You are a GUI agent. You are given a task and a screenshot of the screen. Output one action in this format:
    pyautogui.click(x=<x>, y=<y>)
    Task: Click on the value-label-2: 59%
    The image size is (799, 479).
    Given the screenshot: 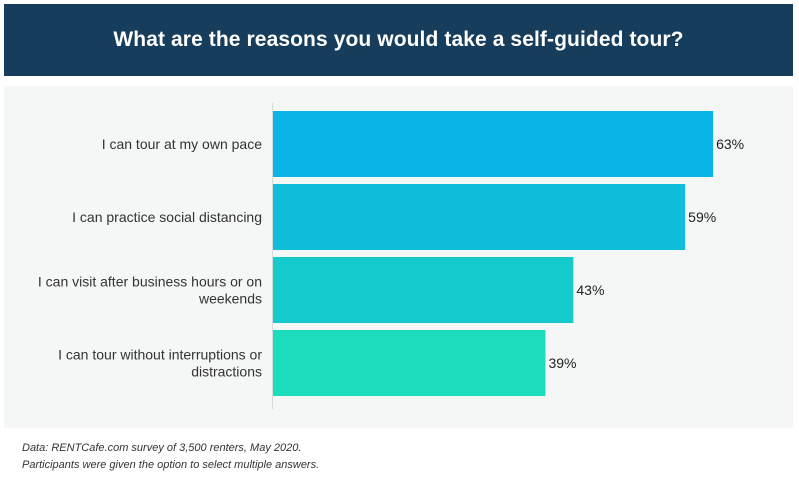 What is the action you would take?
    pyautogui.click(x=702, y=217)
    